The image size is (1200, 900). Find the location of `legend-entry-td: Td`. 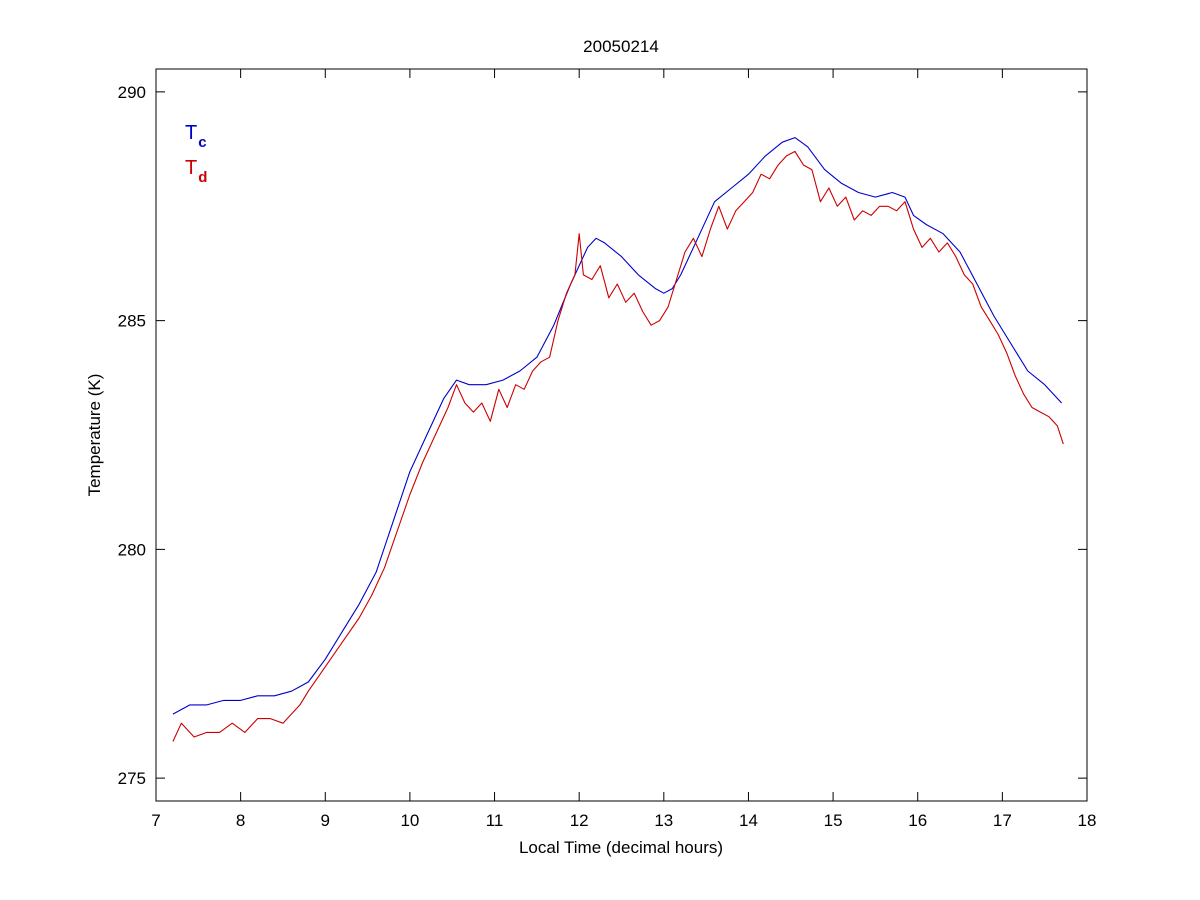

legend-entry-td: Td is located at coordinates (196, 171).